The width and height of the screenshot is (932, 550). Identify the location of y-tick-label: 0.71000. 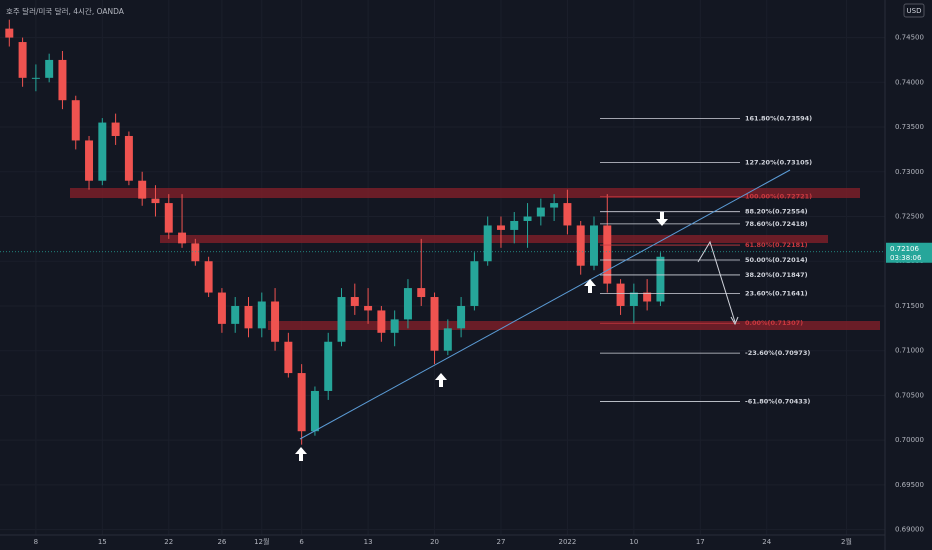
(909, 351).